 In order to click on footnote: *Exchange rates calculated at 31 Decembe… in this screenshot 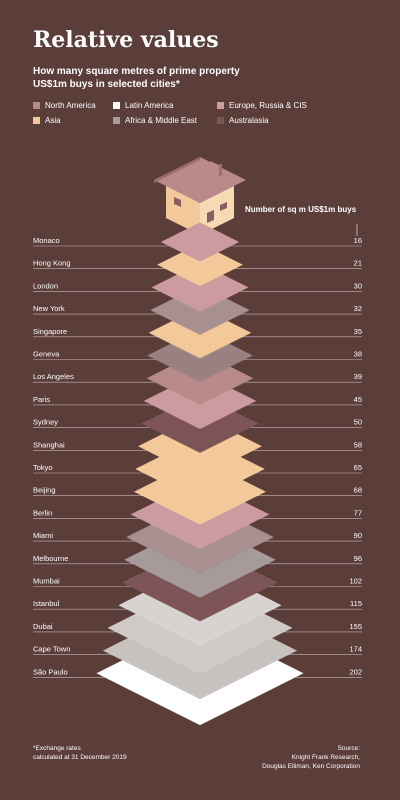, I will do `click(80, 753)`.